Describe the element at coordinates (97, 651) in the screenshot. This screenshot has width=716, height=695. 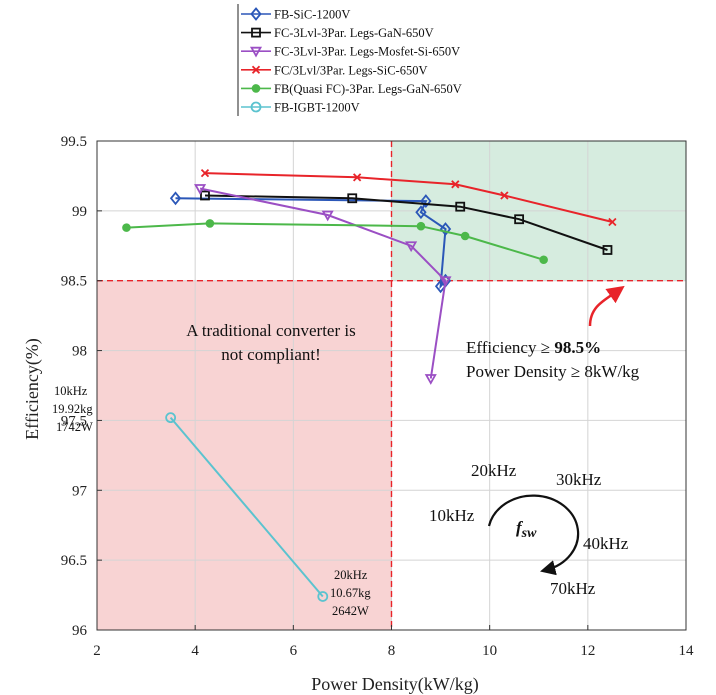
I see `x-tick-label: 2` at that location.